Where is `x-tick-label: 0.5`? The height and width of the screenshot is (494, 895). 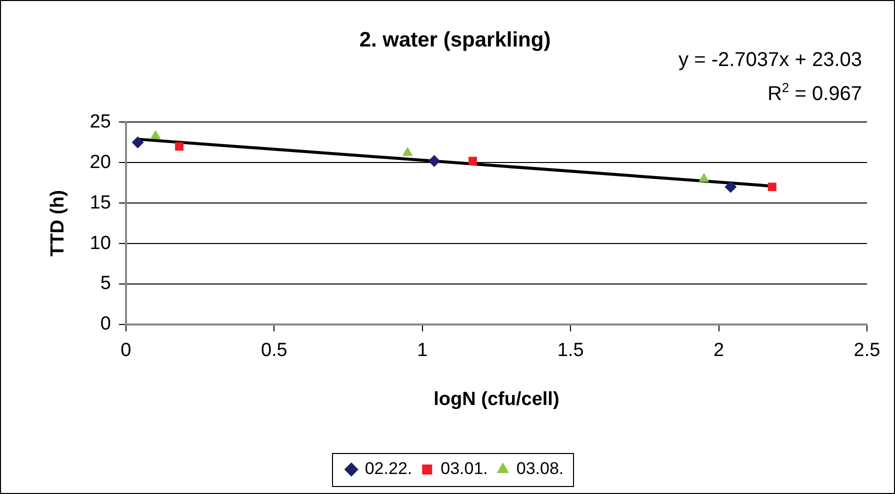 x-tick-label: 0.5 is located at coordinates (274, 351).